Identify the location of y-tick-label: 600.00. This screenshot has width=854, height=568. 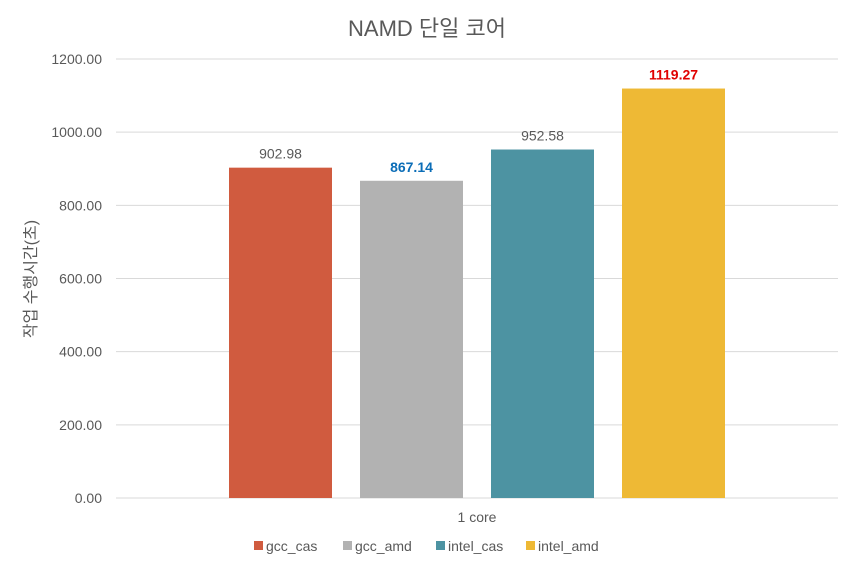
(80, 279).